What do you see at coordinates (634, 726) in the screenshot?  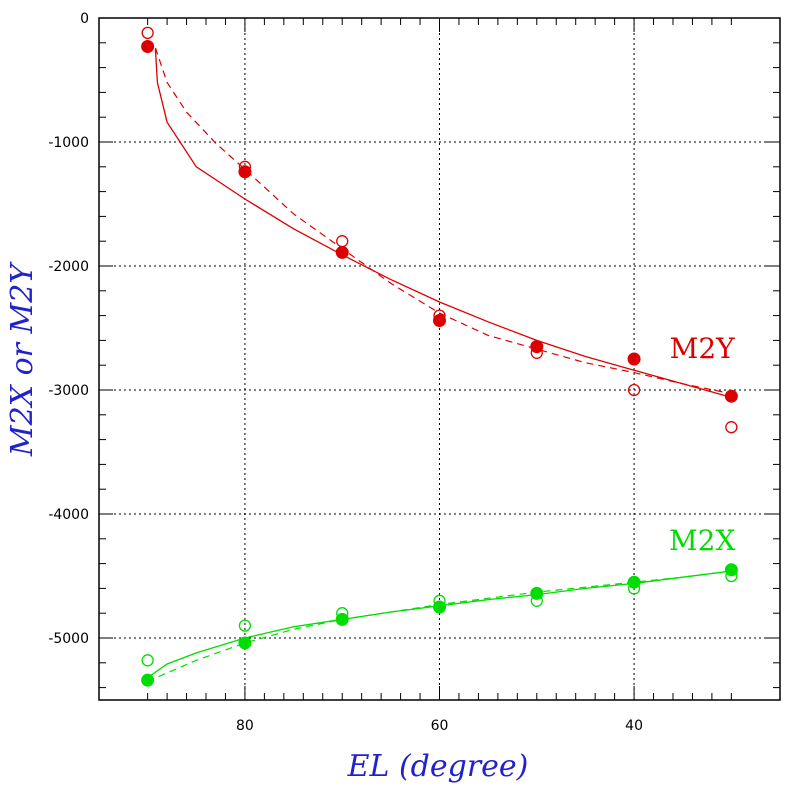 I see `x-tick-label: 40` at bounding box center [634, 726].